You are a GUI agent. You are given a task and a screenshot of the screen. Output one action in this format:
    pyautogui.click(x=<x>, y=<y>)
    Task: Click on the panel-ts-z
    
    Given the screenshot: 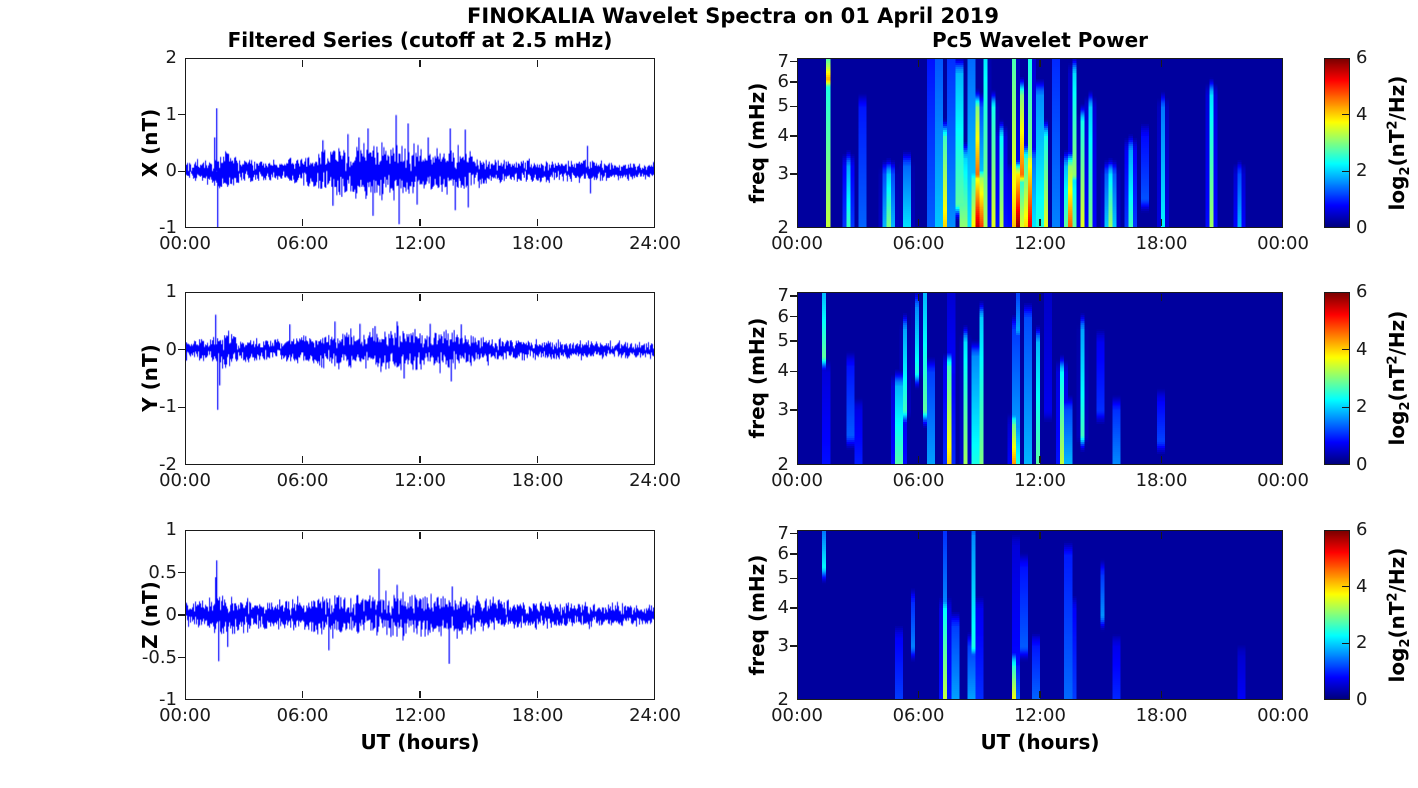 What is the action you would take?
    pyautogui.click(x=420, y=615)
    